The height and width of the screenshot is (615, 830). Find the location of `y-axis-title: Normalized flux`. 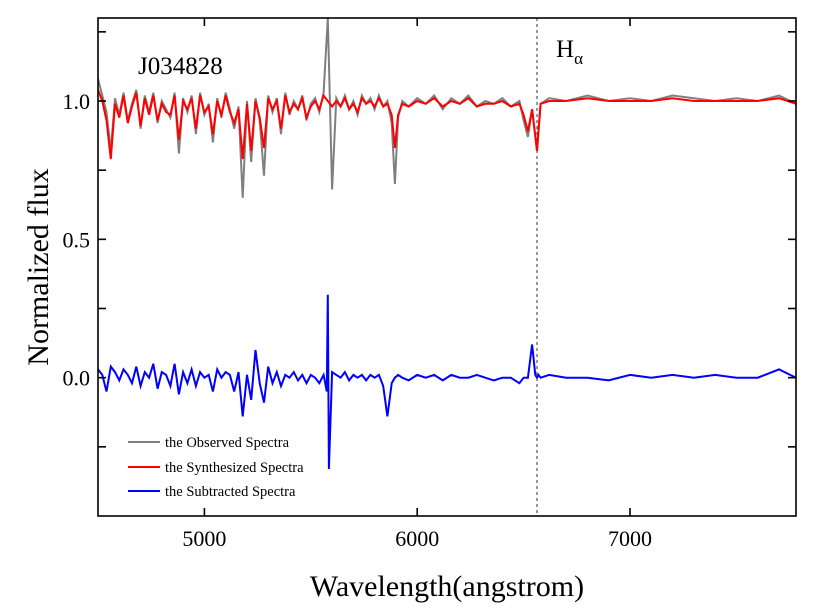

y-axis-title: Normalized flux is located at coordinates (38, 266).